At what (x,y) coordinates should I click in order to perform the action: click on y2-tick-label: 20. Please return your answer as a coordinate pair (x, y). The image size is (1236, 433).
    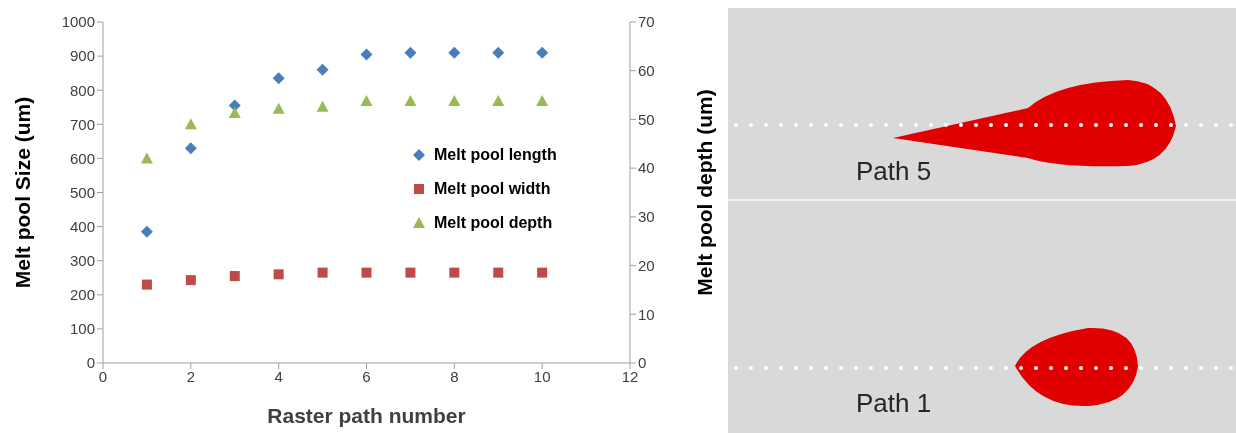
    Looking at the image, I should click on (646, 265).